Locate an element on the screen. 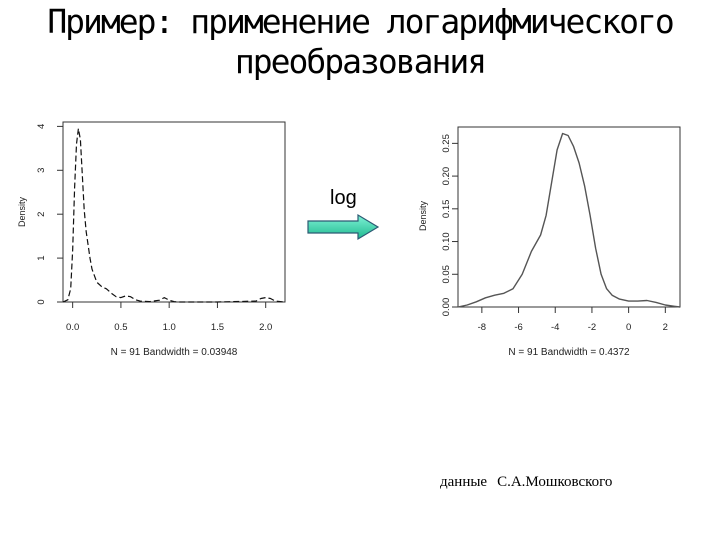  left-x-tick-label: 2.0 is located at coordinates (265, 327).